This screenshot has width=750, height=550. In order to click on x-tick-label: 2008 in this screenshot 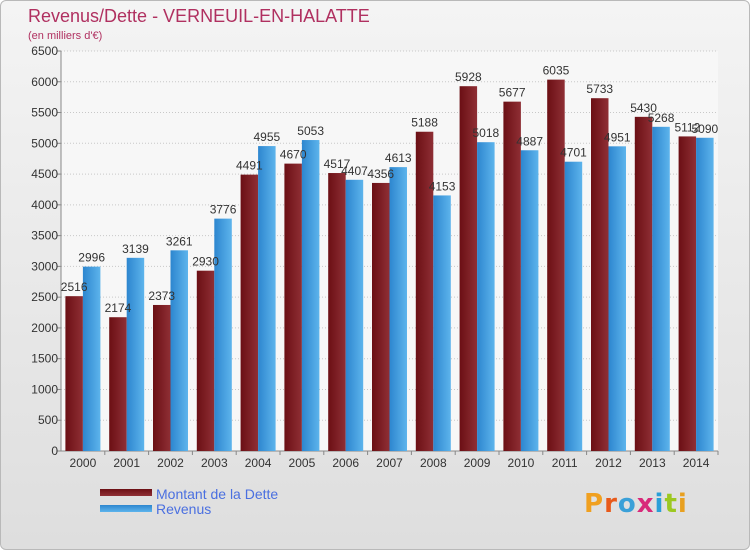, I will do `click(433, 463)`.